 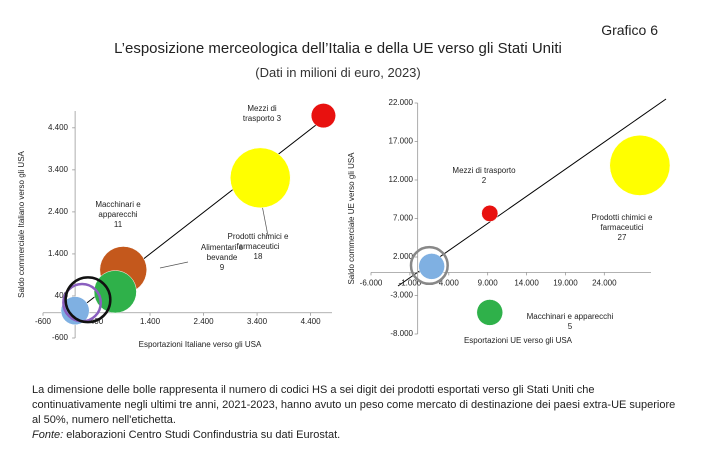 What do you see at coordinates (62, 295) in the screenshot?
I see `y-tick-label: 400` at bounding box center [62, 295].